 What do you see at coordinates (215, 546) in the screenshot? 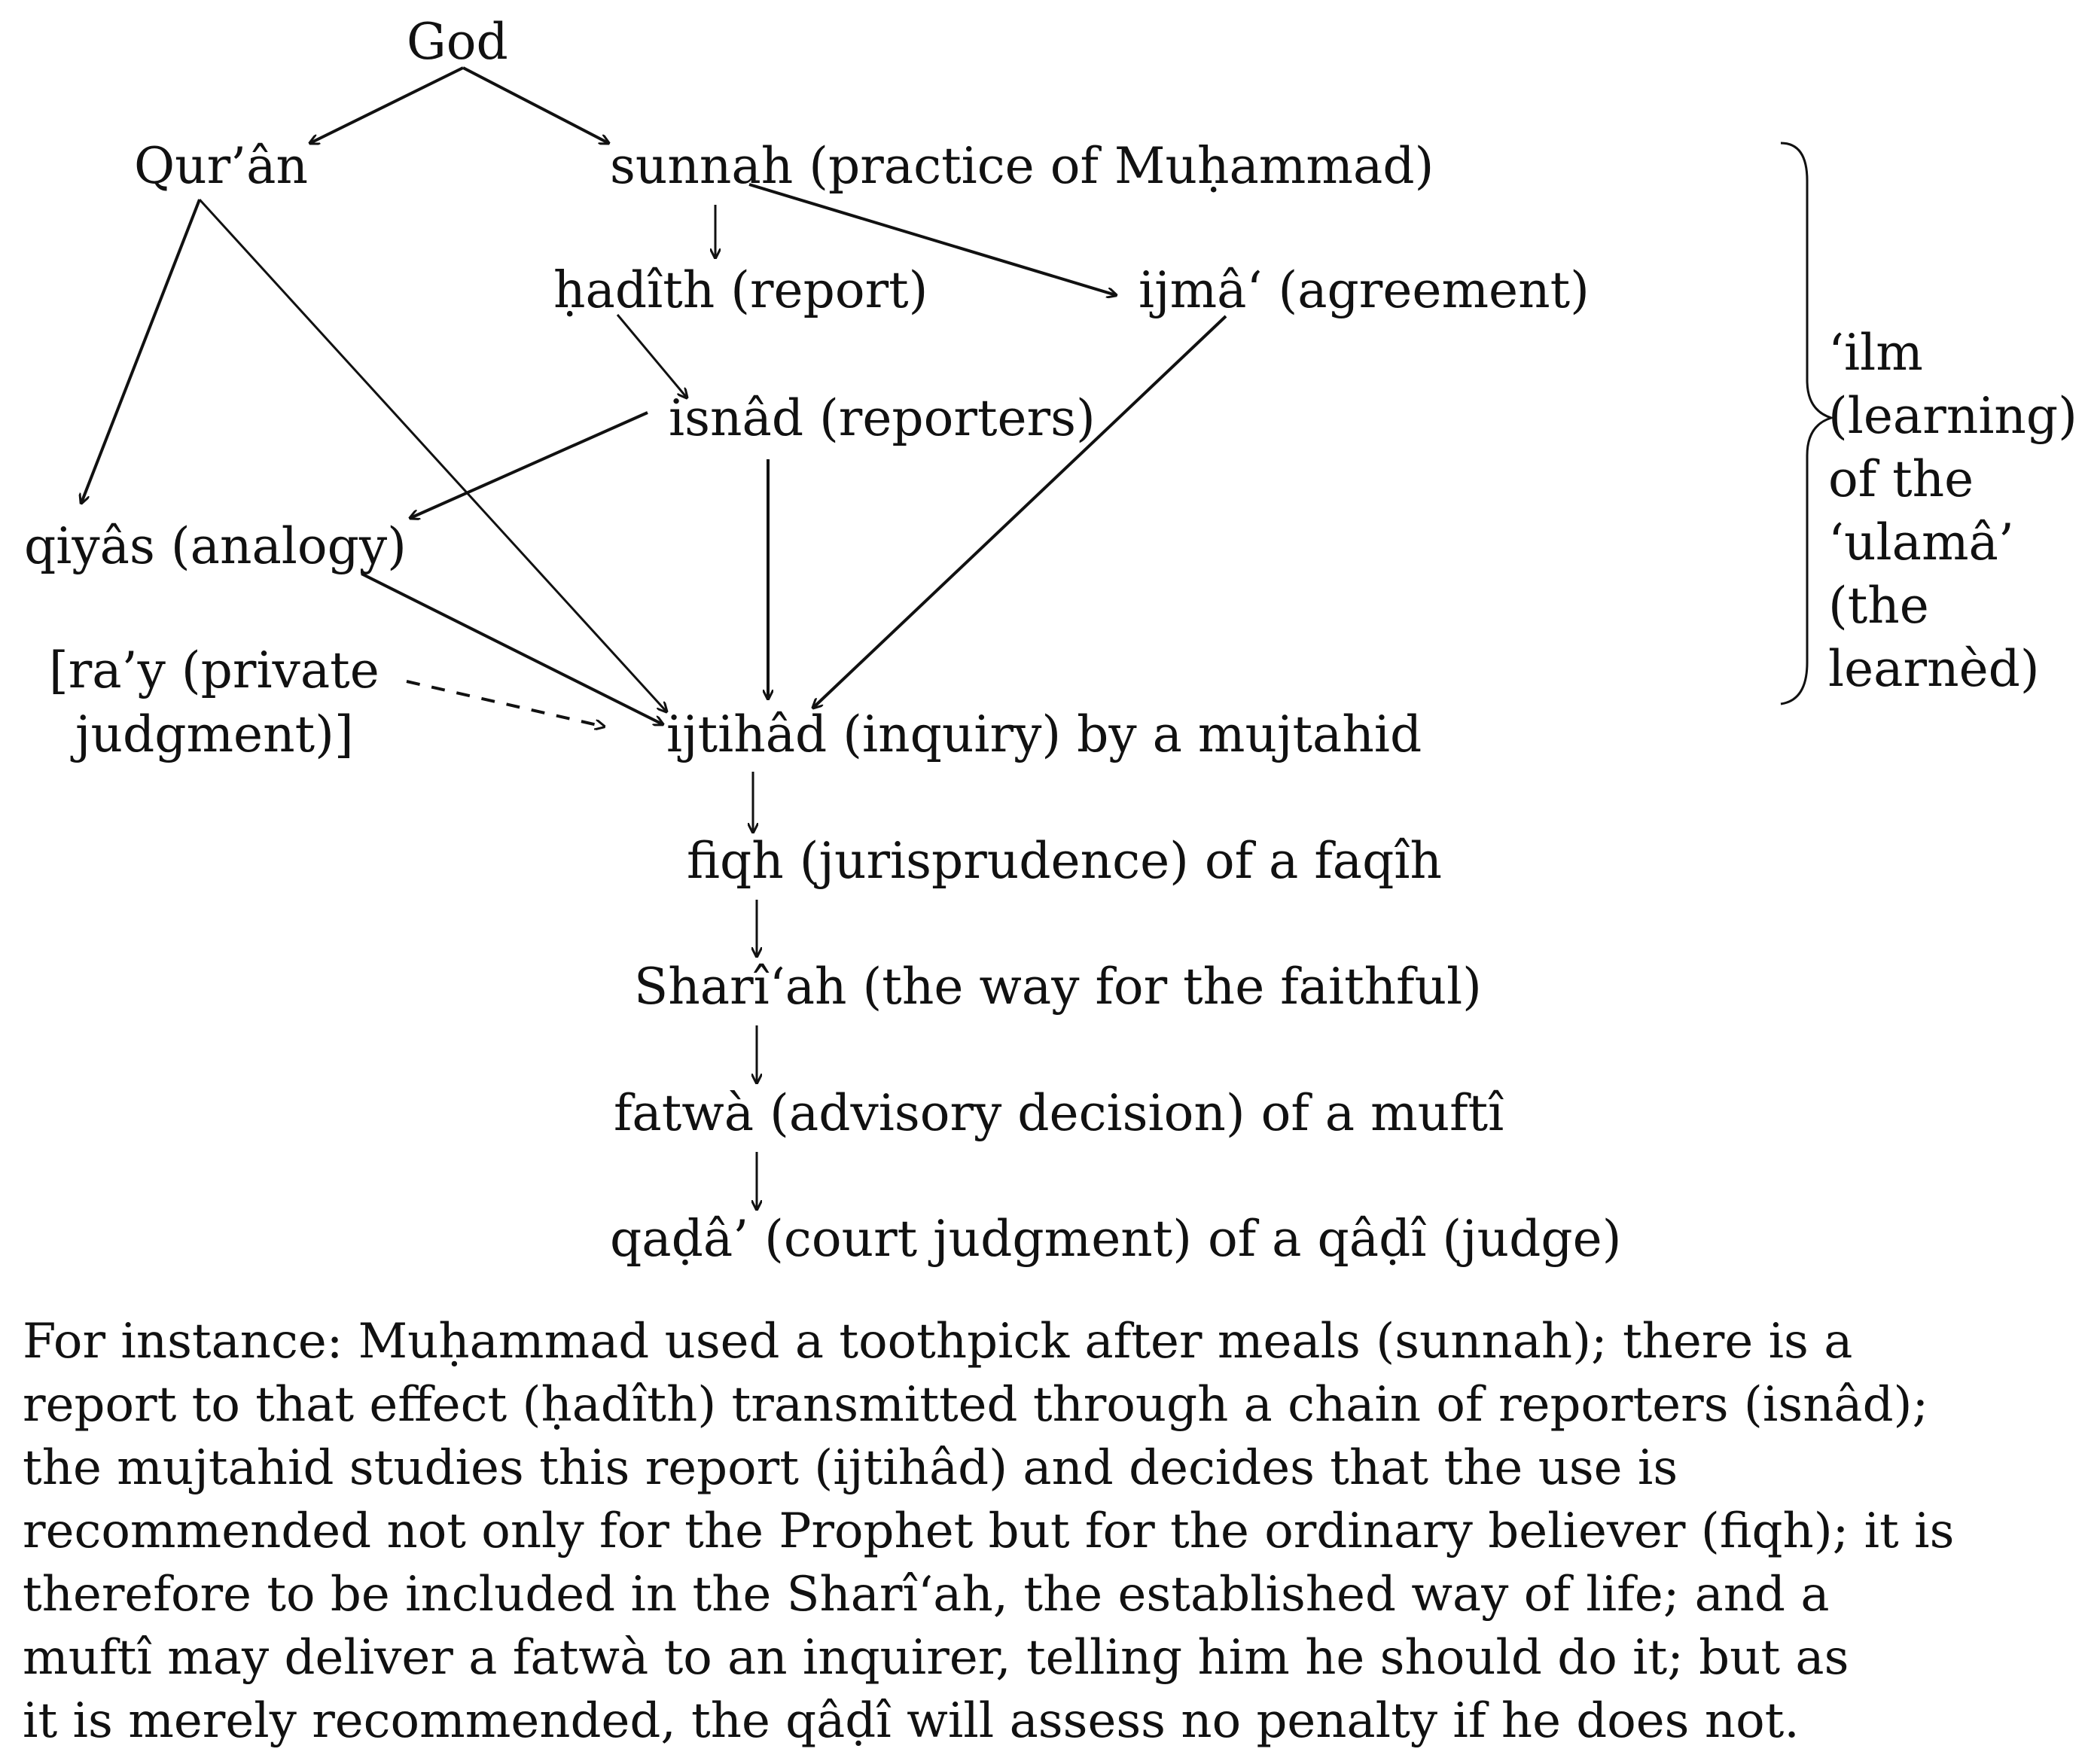
I see `node-qiyas: qiyâs (analogy)` at bounding box center [215, 546].